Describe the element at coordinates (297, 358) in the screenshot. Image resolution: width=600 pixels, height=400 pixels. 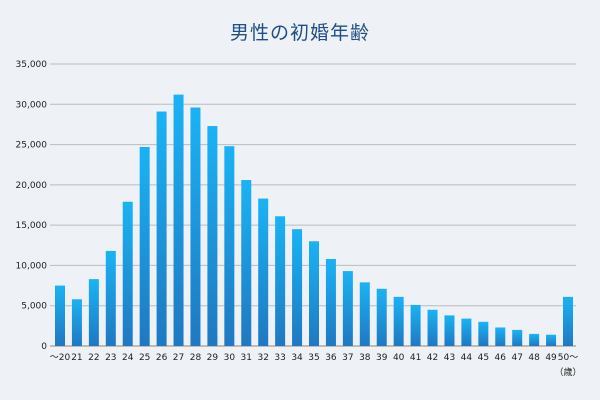
I see `x-tick-label: 34` at that location.